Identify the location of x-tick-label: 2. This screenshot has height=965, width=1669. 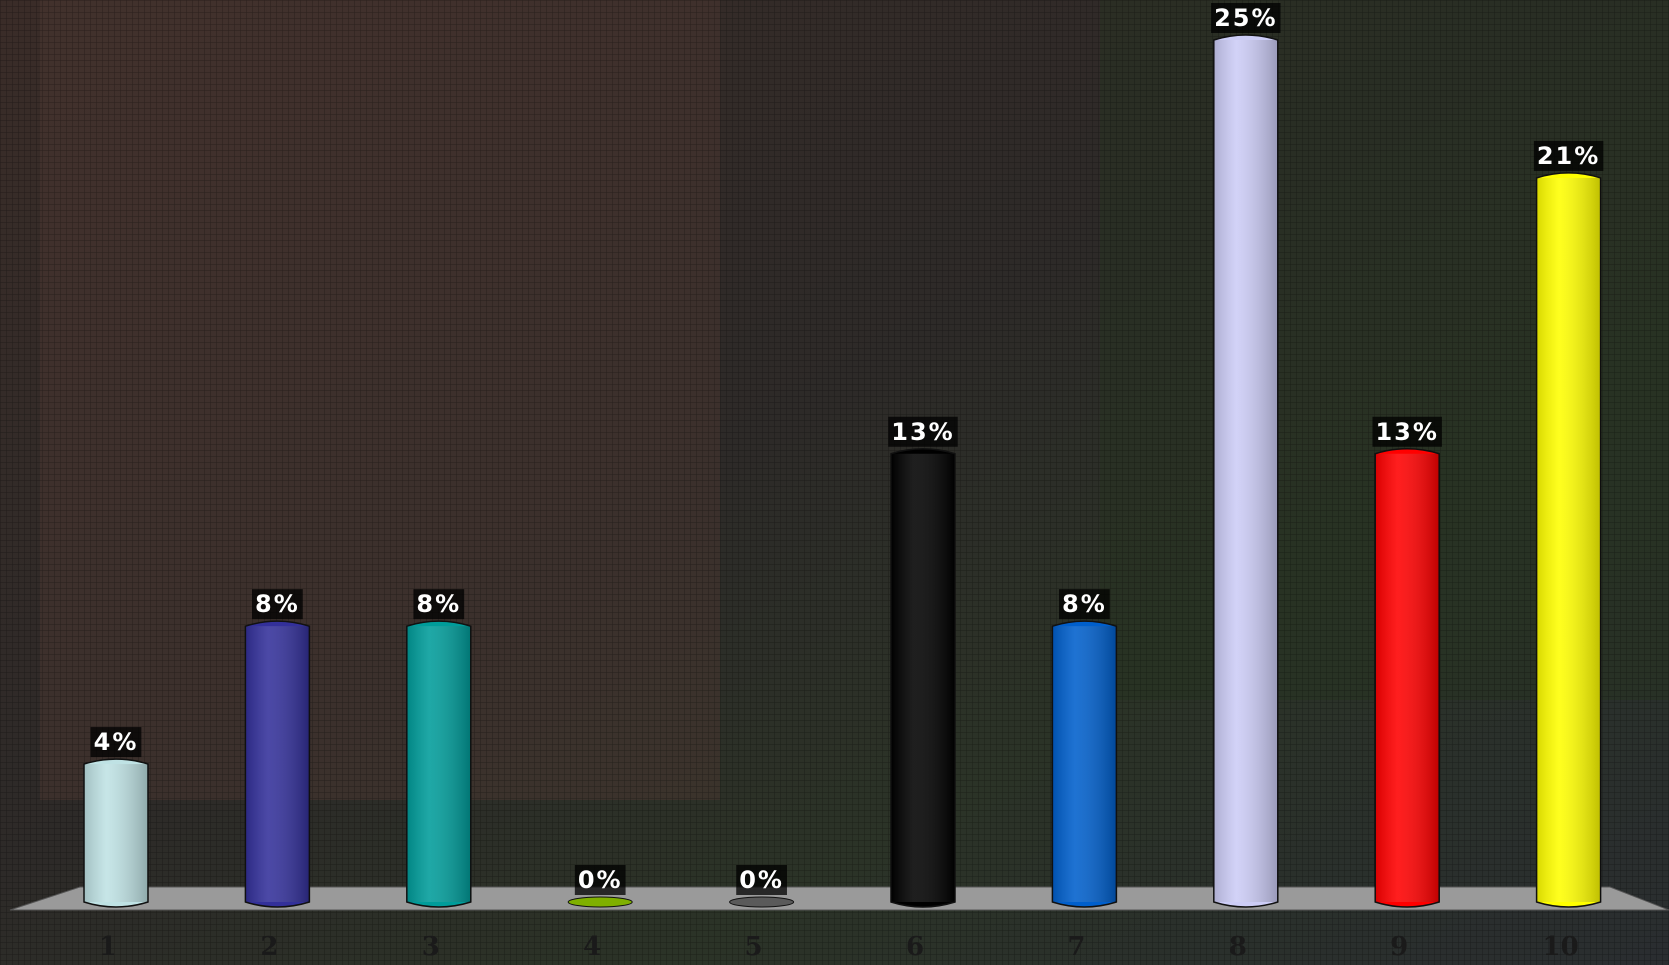
(269, 947).